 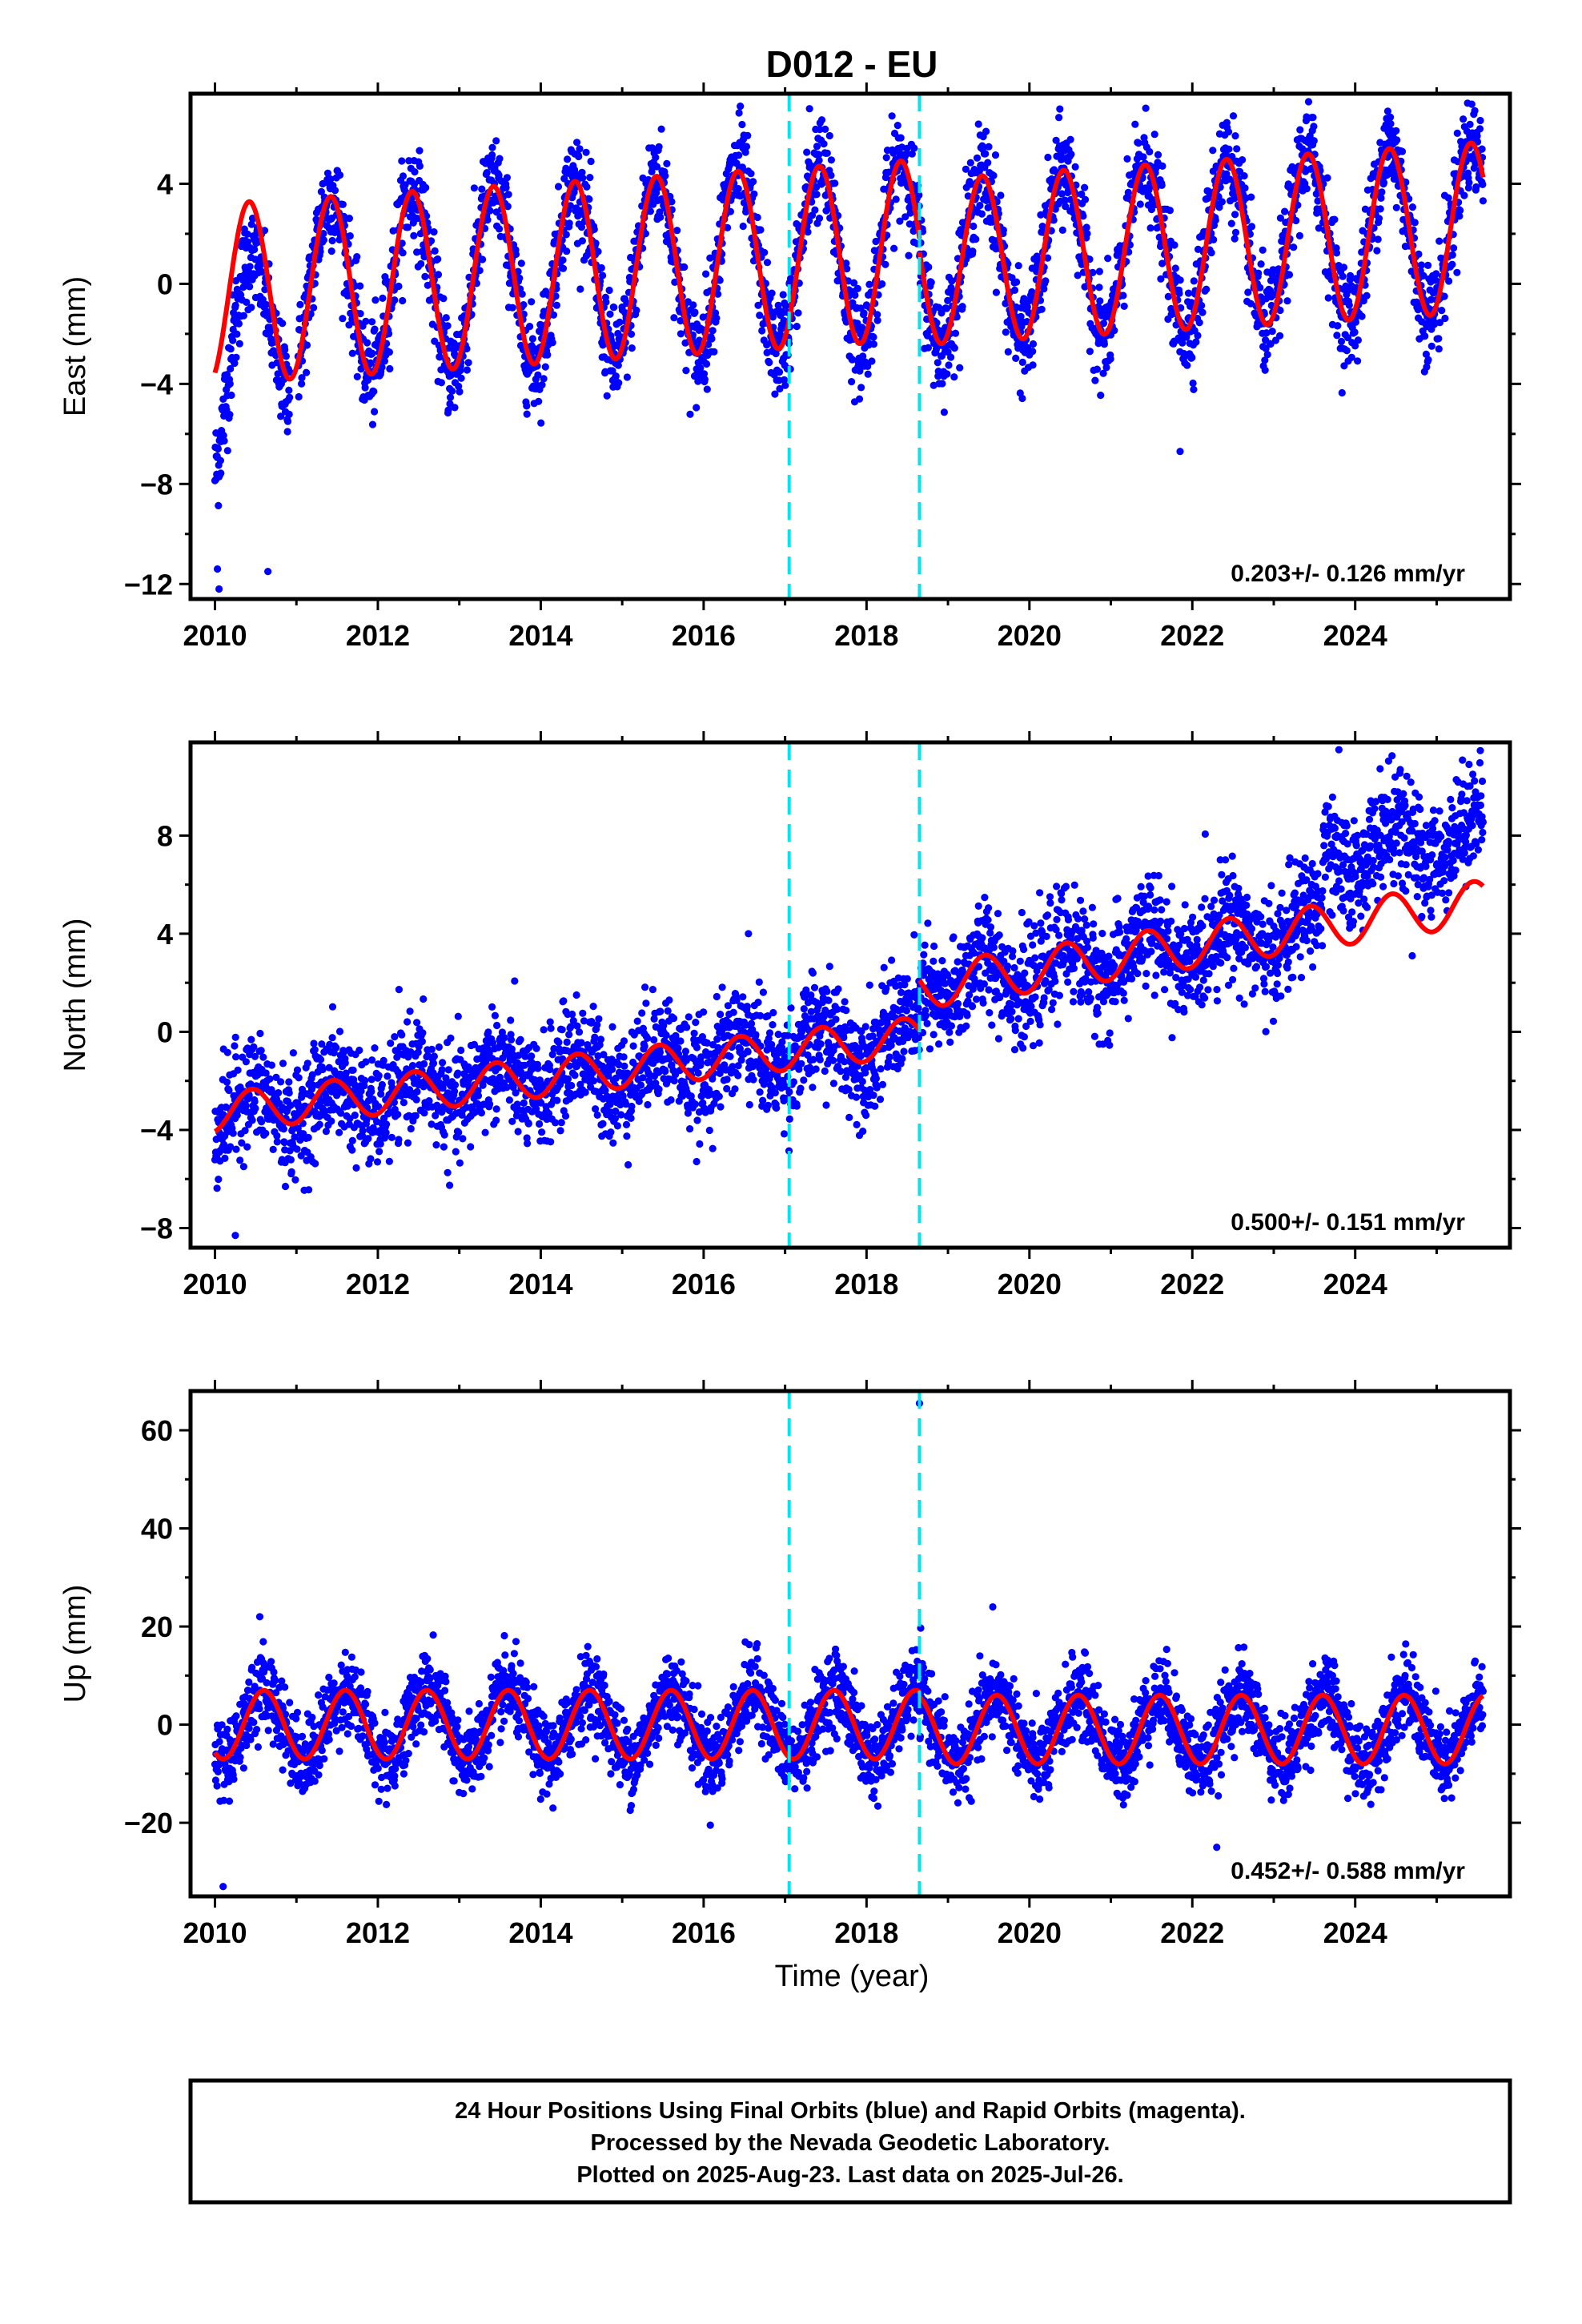 I want to click on x-tick-label: 2012, so click(x=378, y=635).